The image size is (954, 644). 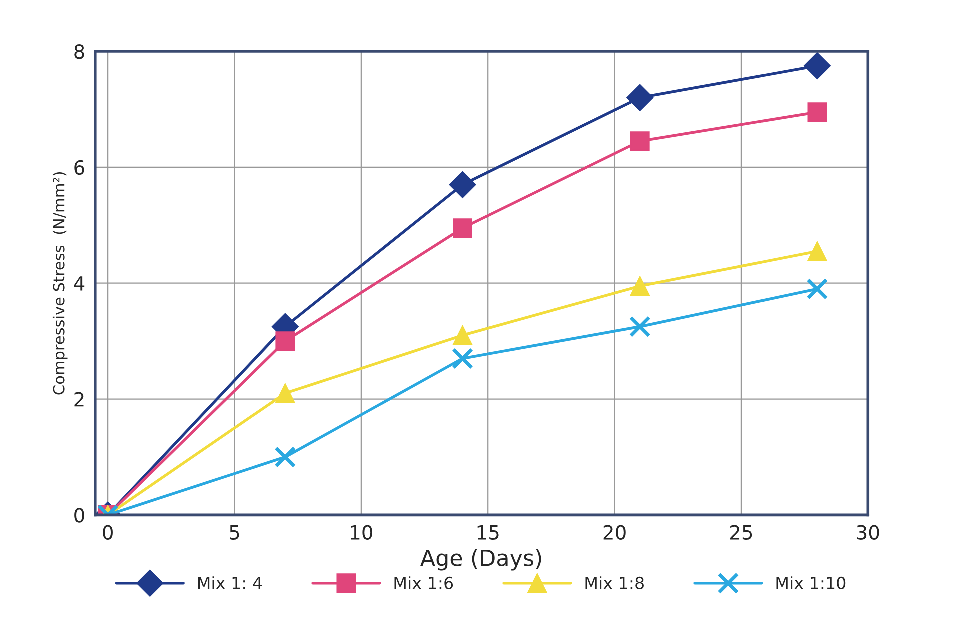 I want to click on x-axis-title: Age (Days), so click(x=481, y=560).